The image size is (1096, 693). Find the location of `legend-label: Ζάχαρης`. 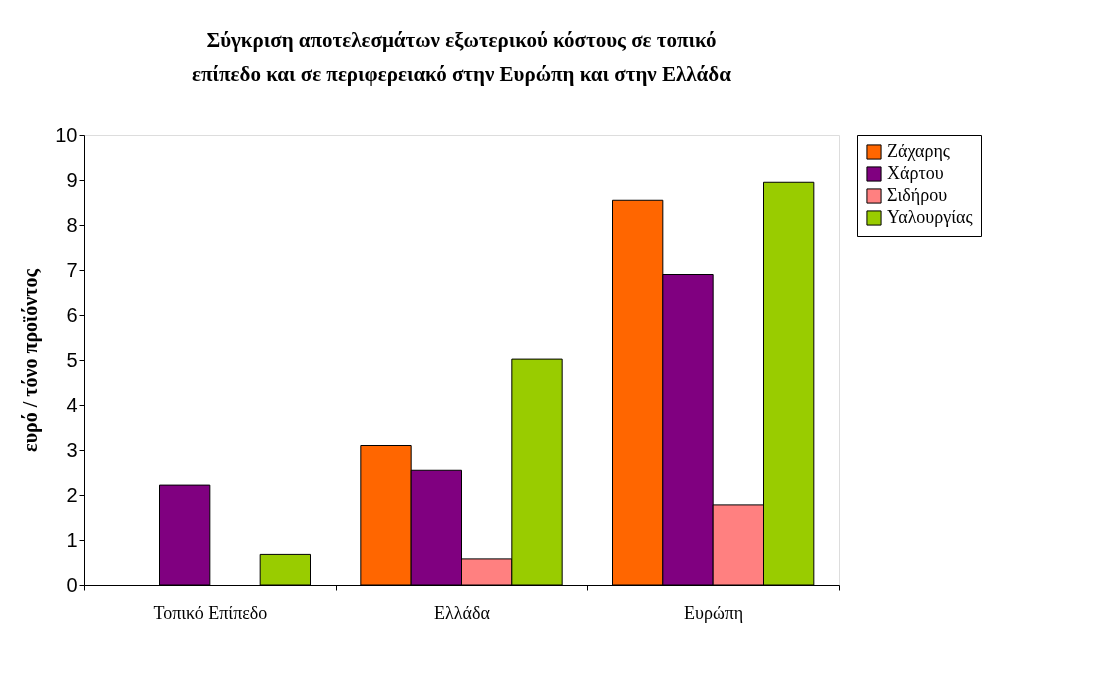

legend-label: Ζάχαρης is located at coordinates (918, 151).